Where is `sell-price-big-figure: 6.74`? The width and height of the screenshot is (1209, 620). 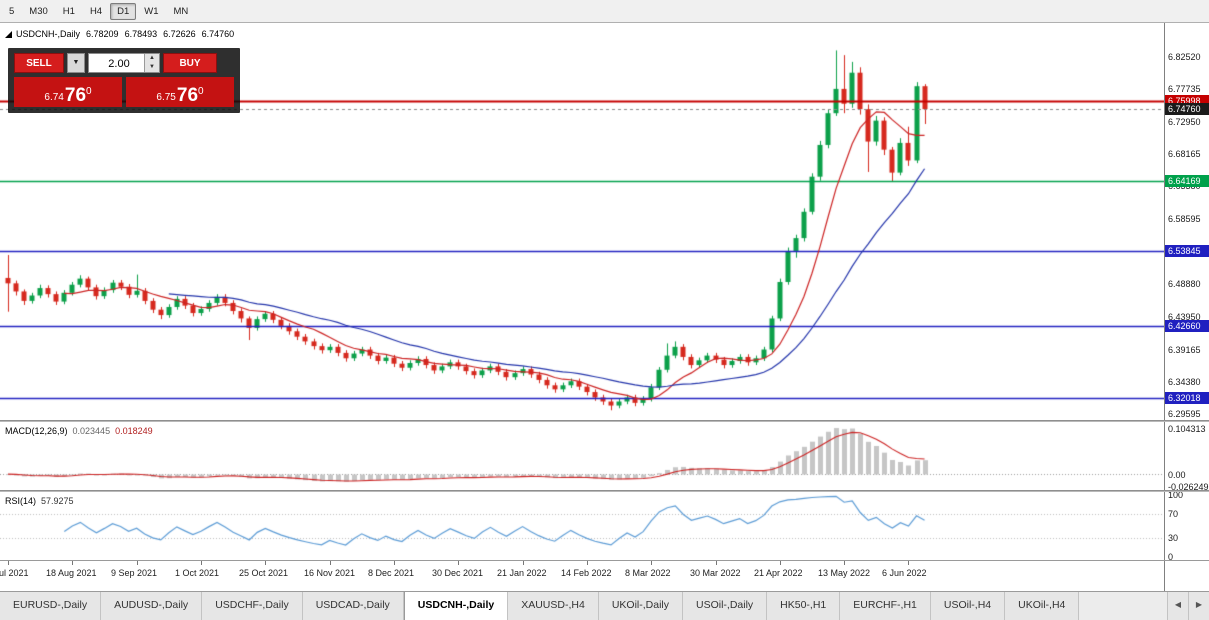 sell-price-big-figure: 6.74 is located at coordinates (54, 97).